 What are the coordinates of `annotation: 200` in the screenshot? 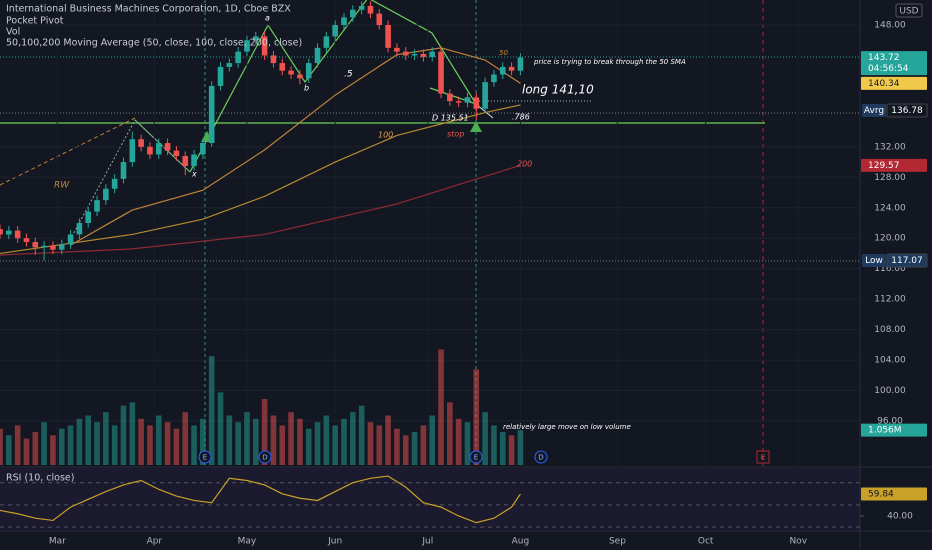 It's located at (524, 164).